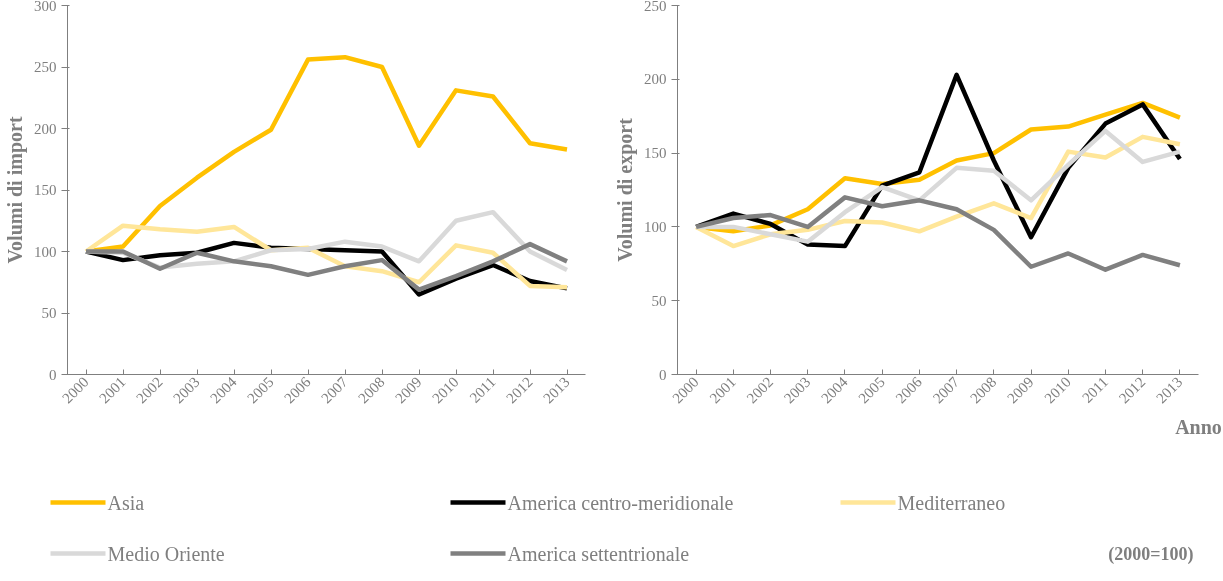 This screenshot has width=1223, height=581. What do you see at coordinates (938, 233) in the screenshot?
I see `line-series` at bounding box center [938, 233].